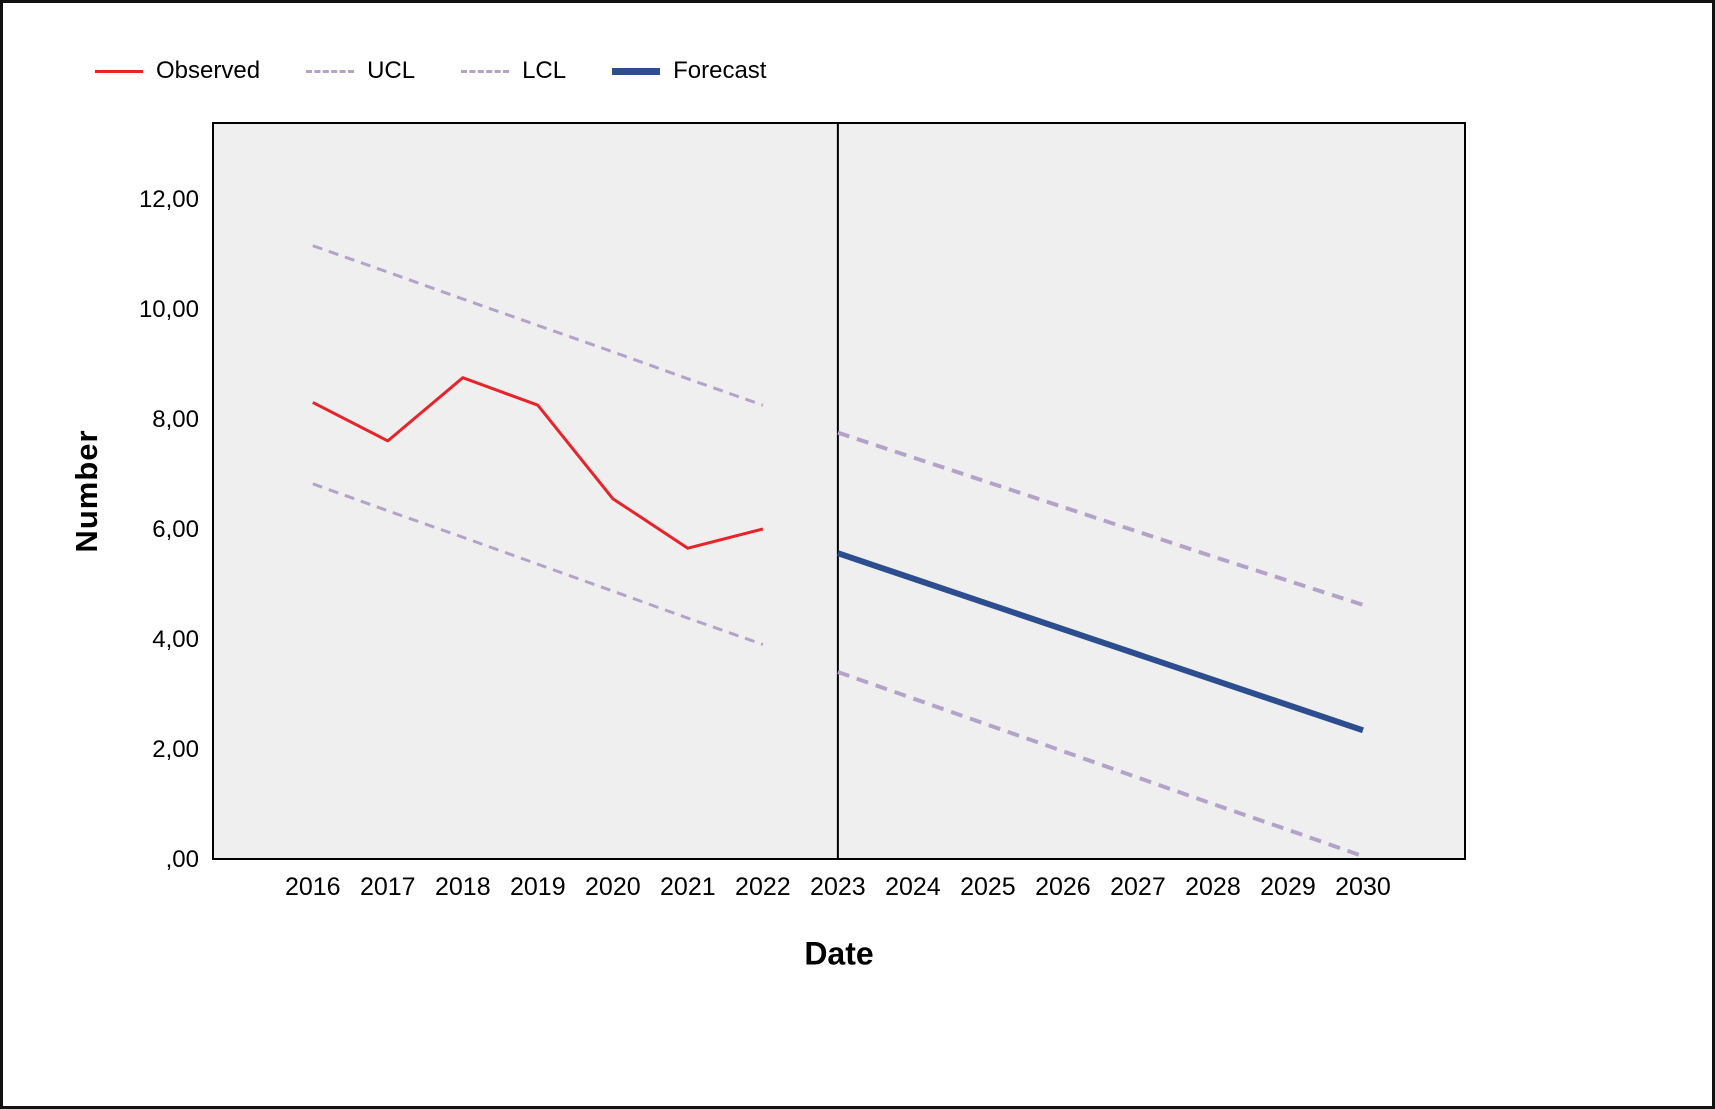  Describe the element at coordinates (544, 70) in the screenshot. I see `legend-label-lcl: LCL` at that location.